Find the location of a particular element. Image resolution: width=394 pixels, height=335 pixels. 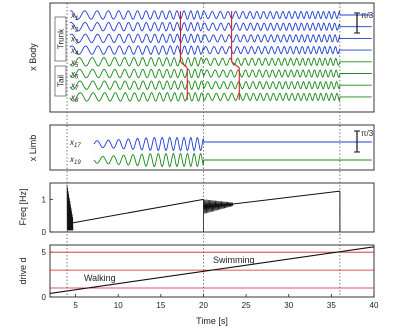

freq-panel: Freq [Hz] 01 is located at coordinates (196, 209).